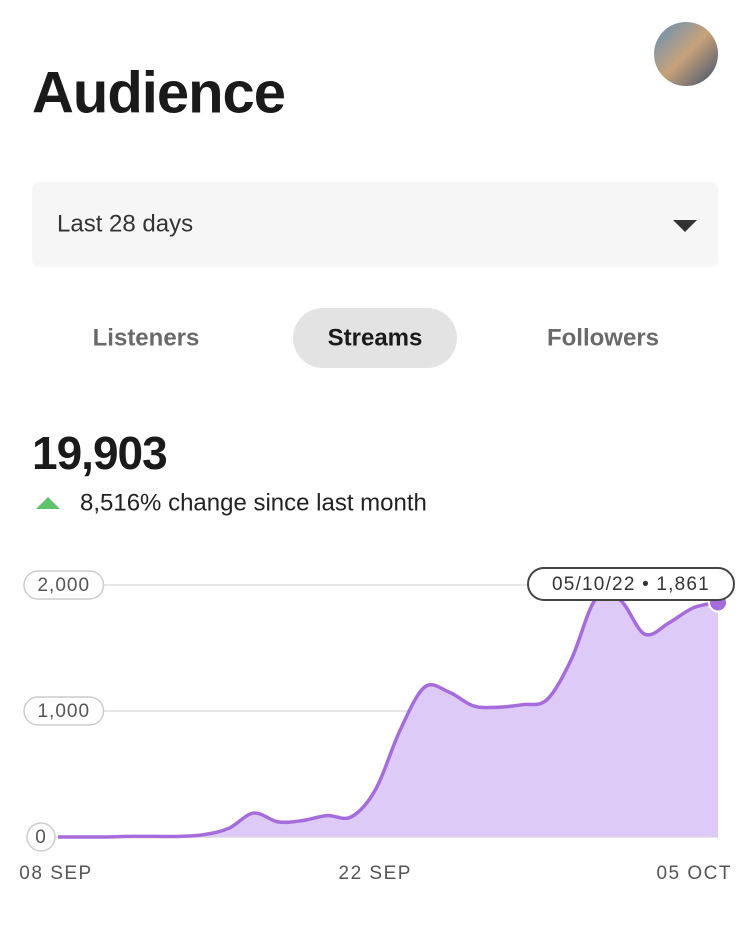 This screenshot has width=750, height=943. Describe the element at coordinates (685, 226) in the screenshot. I see `dropdown-arrow` at that location.